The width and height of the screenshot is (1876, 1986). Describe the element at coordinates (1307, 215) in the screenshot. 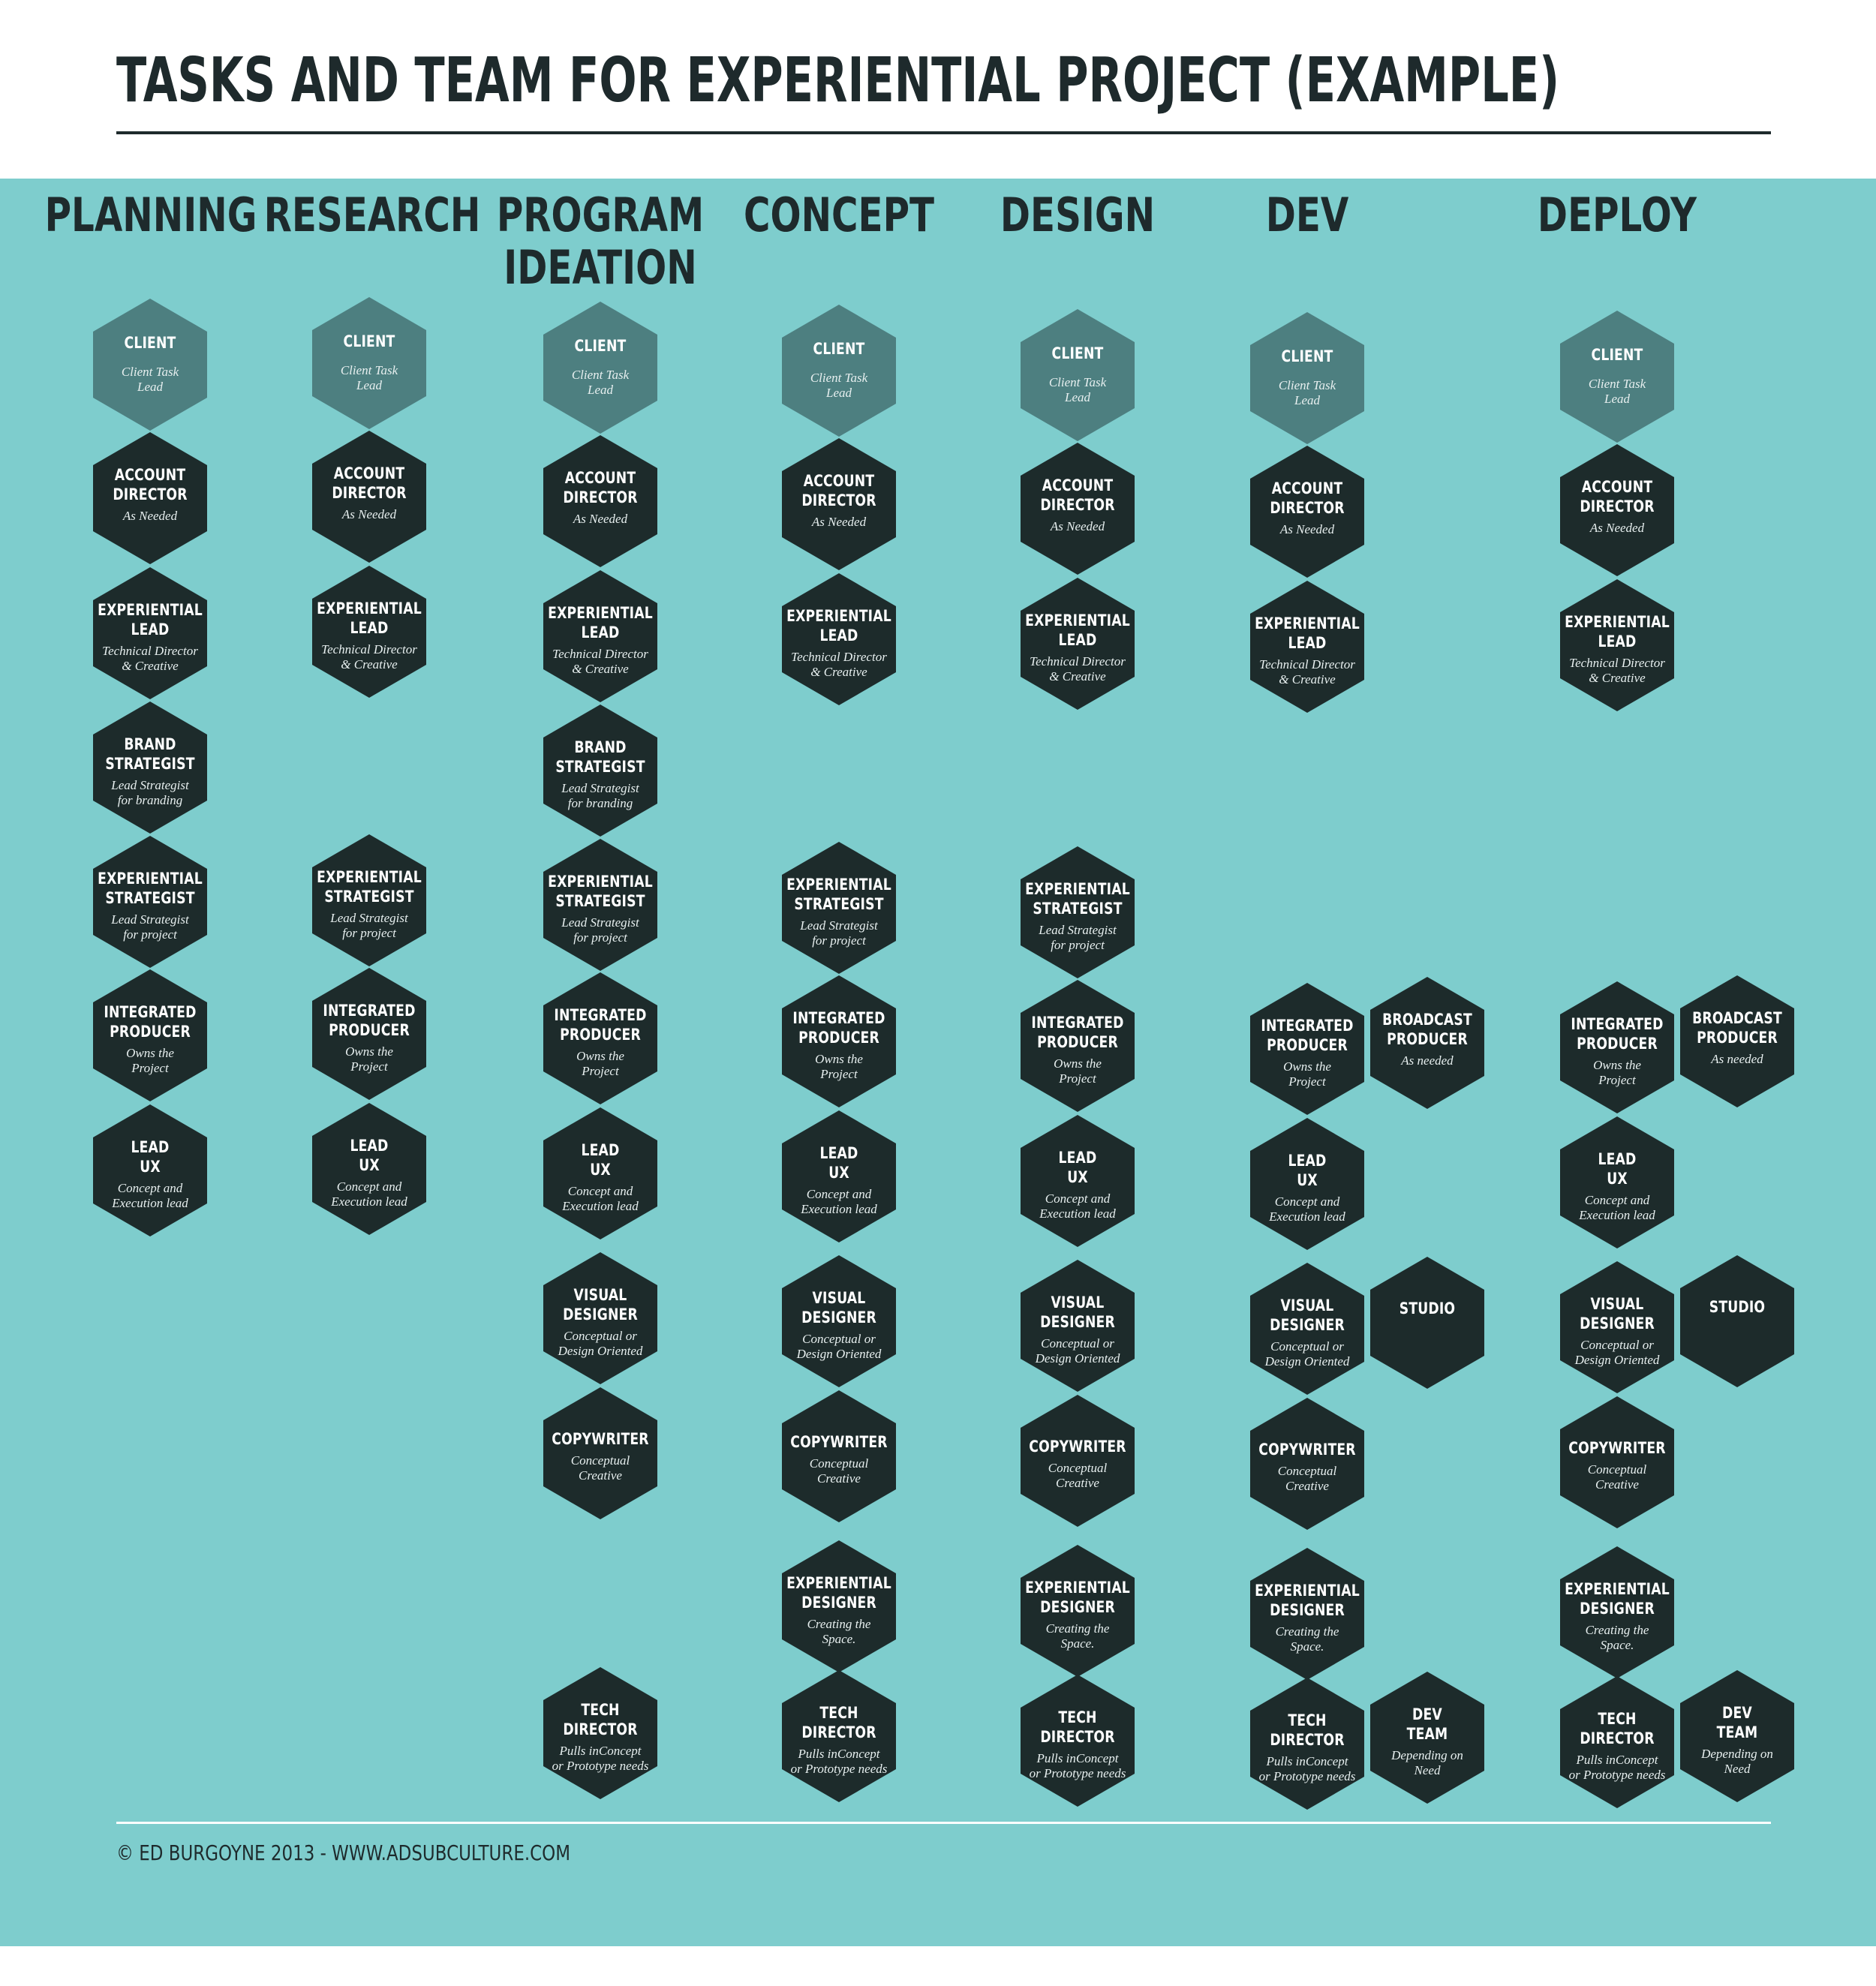

I see `column-header-dev: DEV` at that location.